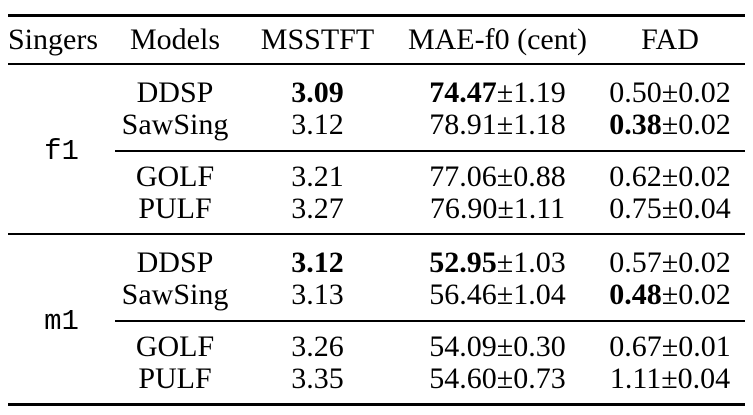 Image resolution: width=753 pixels, height=415 pixels. What do you see at coordinates (635, 124) in the screenshot?
I see `value-main: 0.38` at bounding box center [635, 124].